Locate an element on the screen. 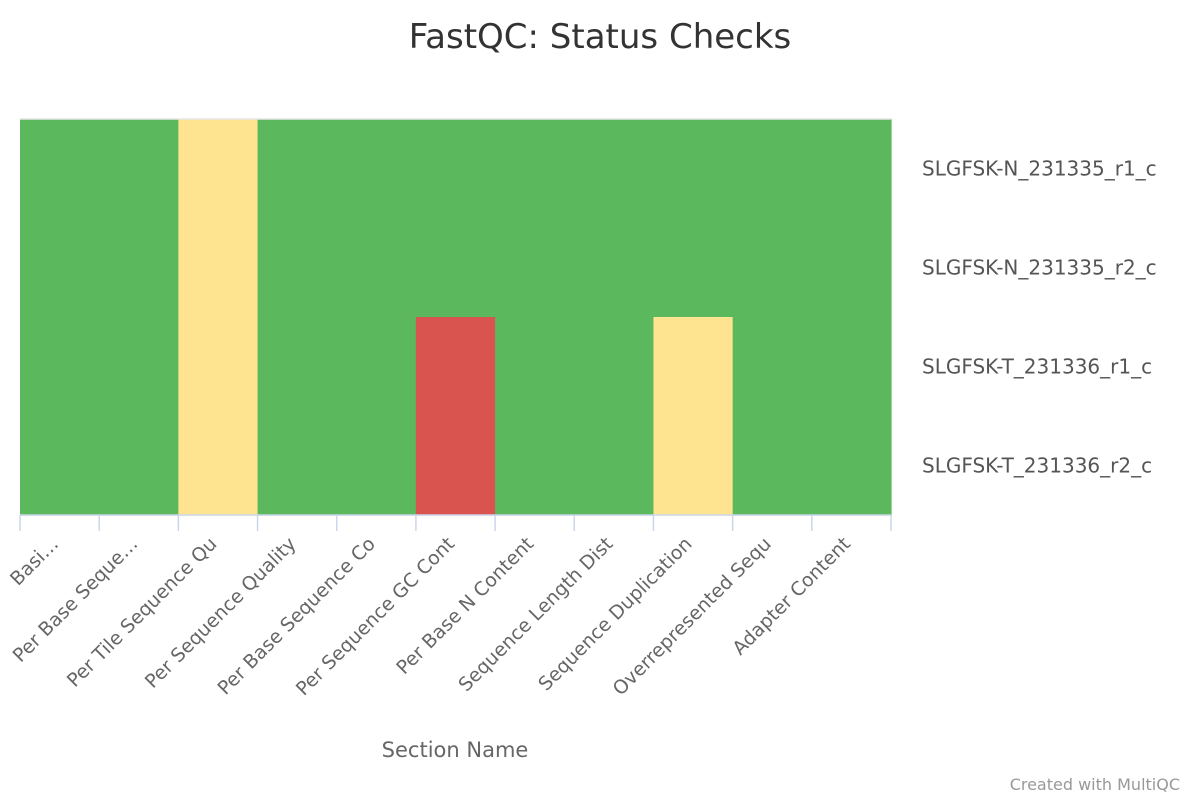 The image size is (1200, 800). column-label: Sequence Length Dist is located at coordinates (535, 614).